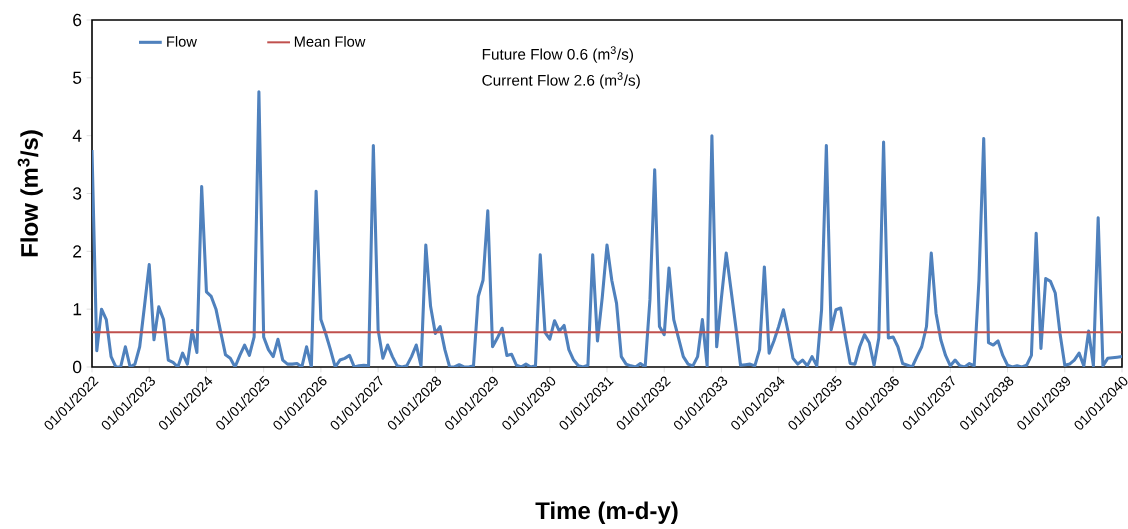 Image resolution: width=1128 pixels, height=529 pixels. I want to click on y-tick-label: 1, so click(77, 309).